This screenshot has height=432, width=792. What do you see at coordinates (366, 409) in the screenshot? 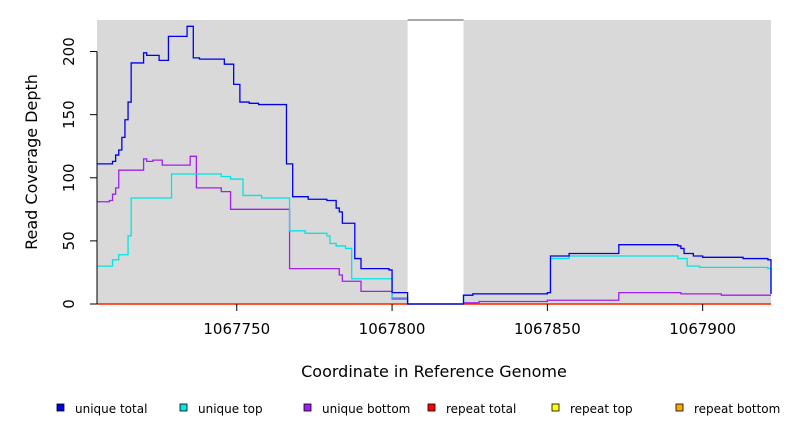
I see `legend-label-unique-bottom: unique bottom` at bounding box center [366, 409].